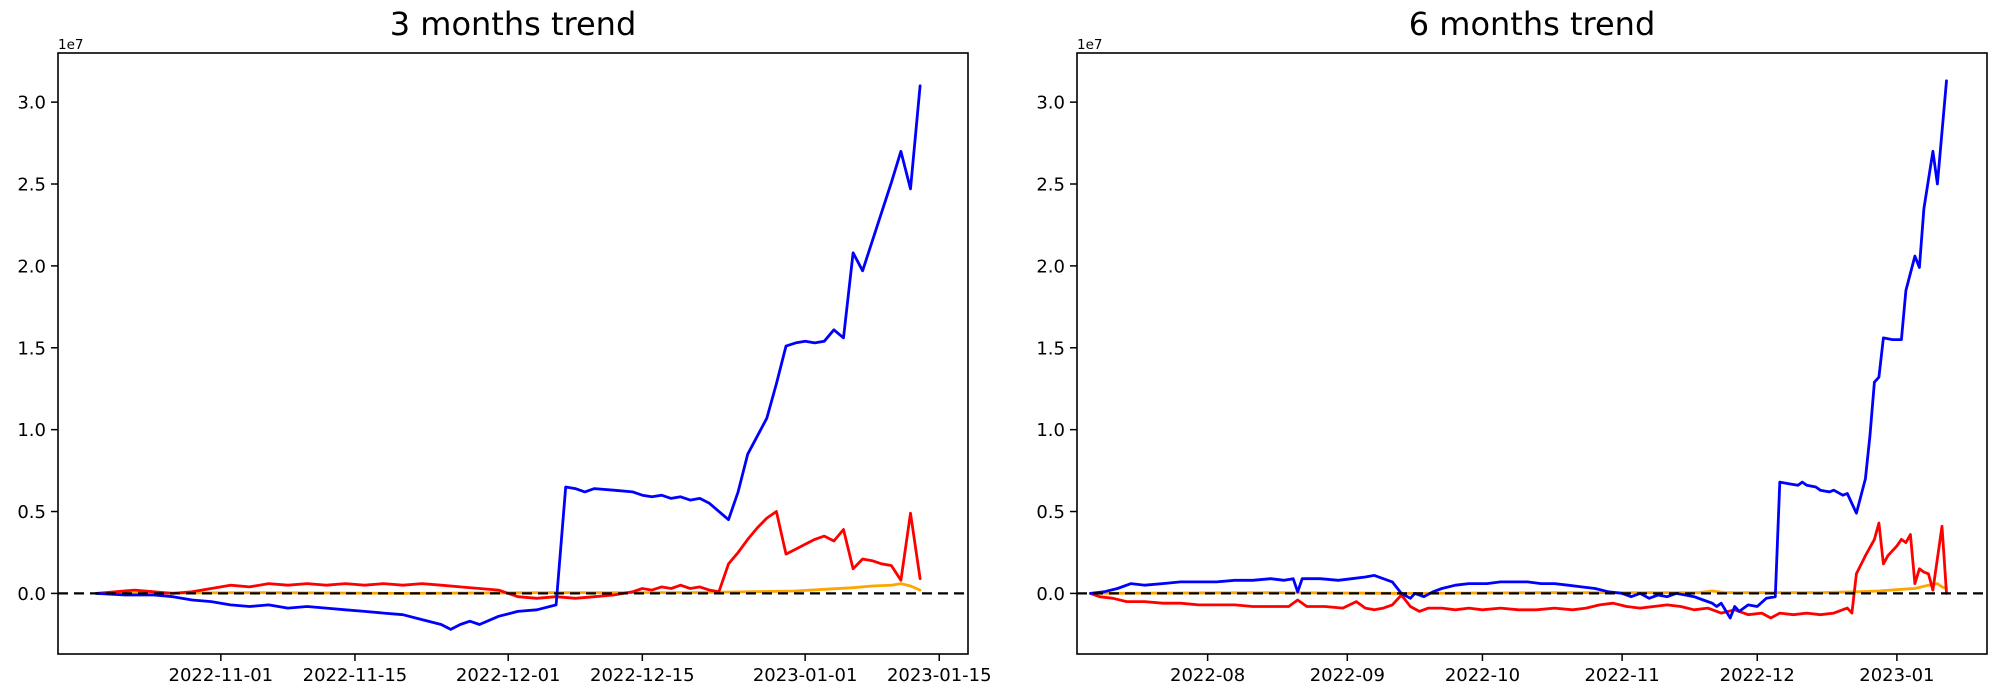 The width and height of the screenshot is (2000, 700). What do you see at coordinates (1482, 675) in the screenshot?
I see `x-tick-label: 2022-10` at bounding box center [1482, 675].